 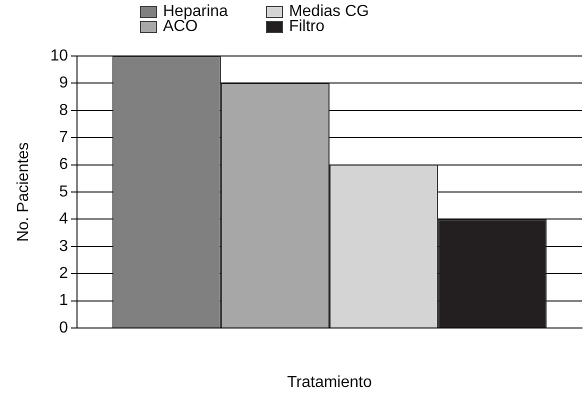 What do you see at coordinates (63, 83) in the screenshot?
I see `y-tick-label: 9` at bounding box center [63, 83].